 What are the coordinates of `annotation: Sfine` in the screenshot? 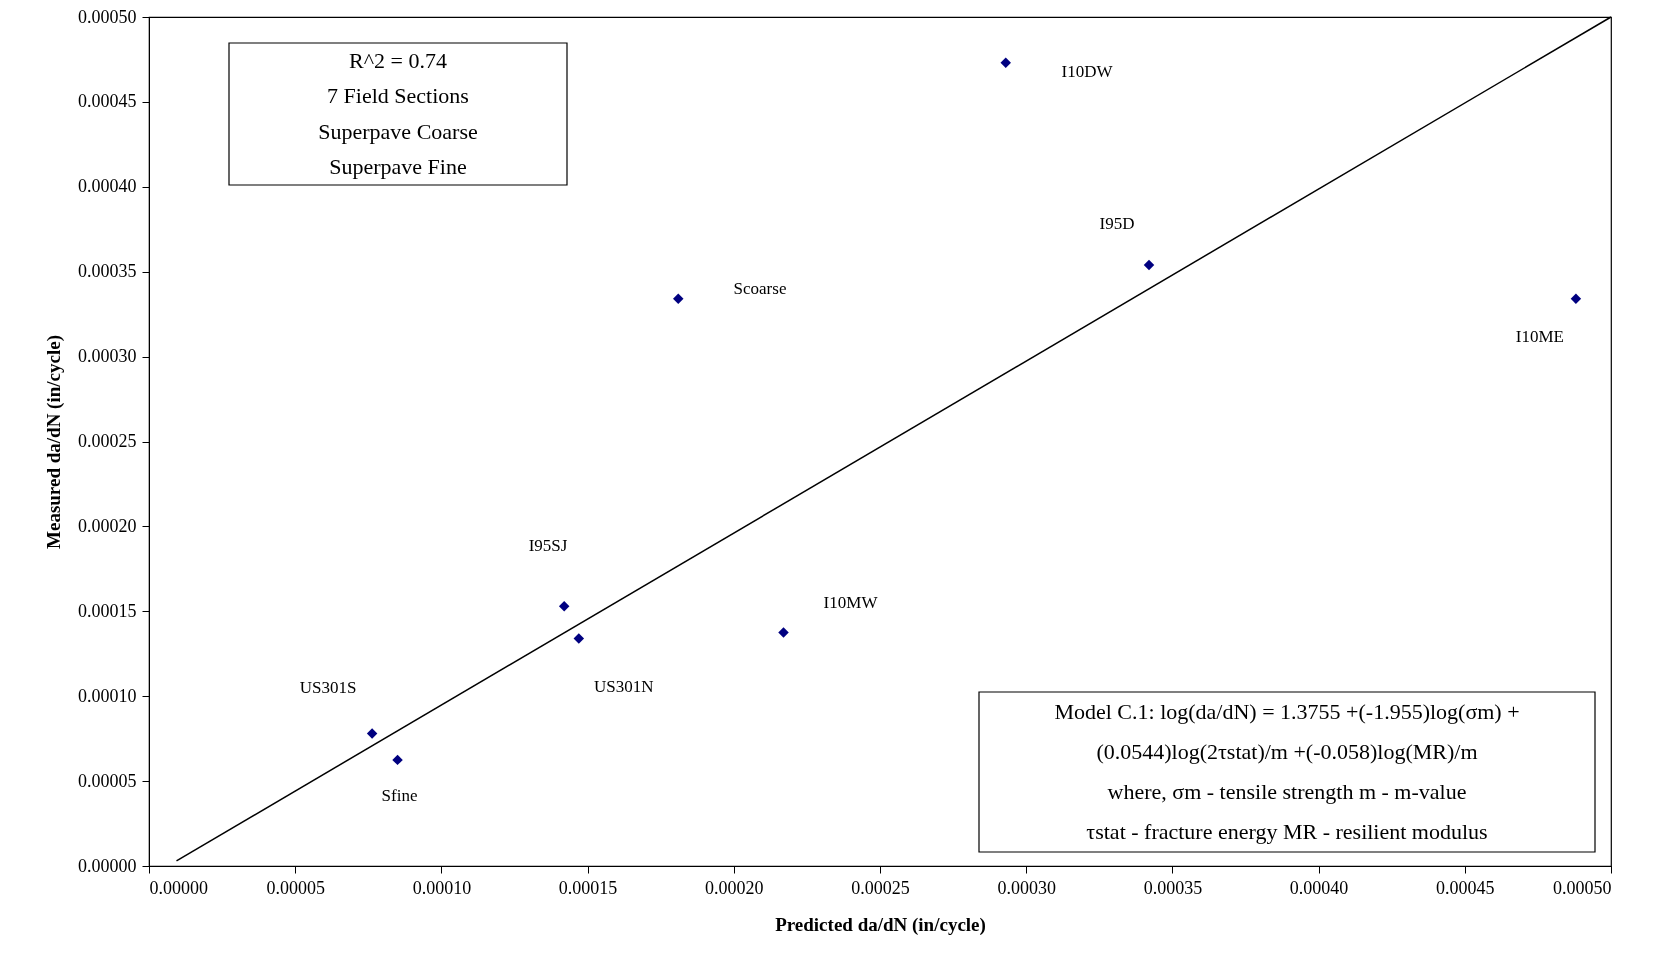 It's located at (399, 795).